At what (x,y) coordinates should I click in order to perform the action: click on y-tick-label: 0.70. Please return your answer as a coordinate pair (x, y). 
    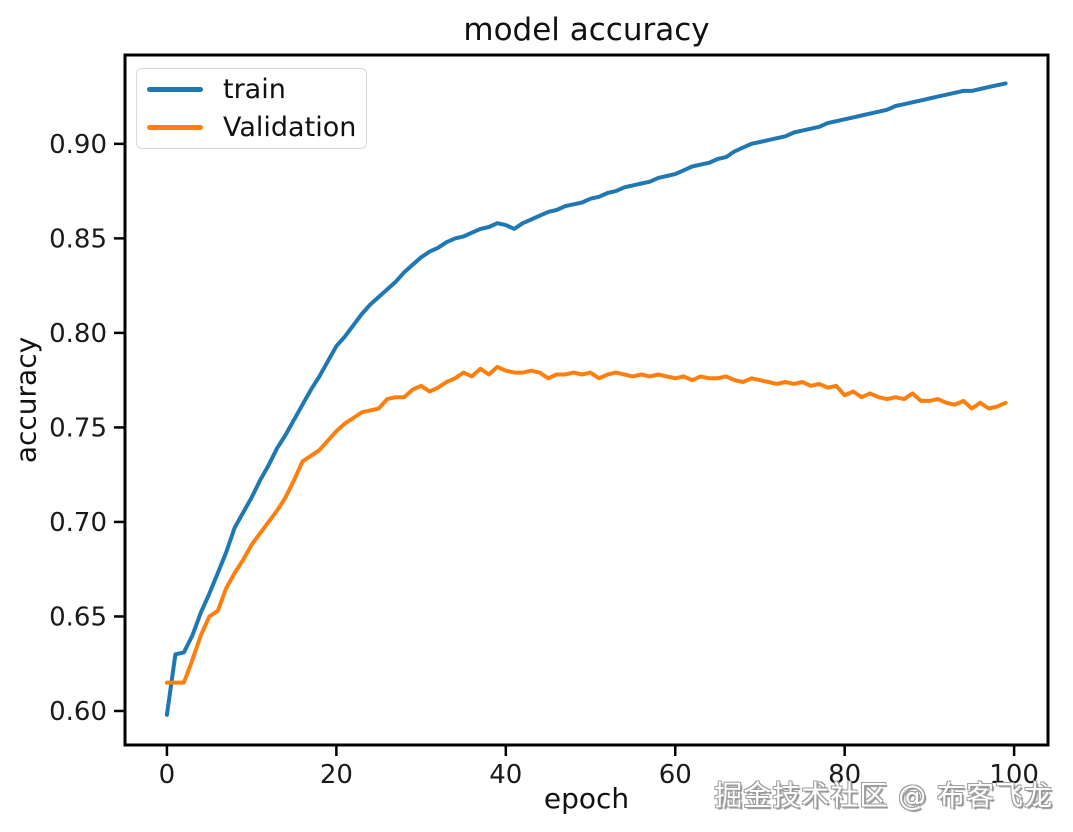
    Looking at the image, I should click on (78, 523).